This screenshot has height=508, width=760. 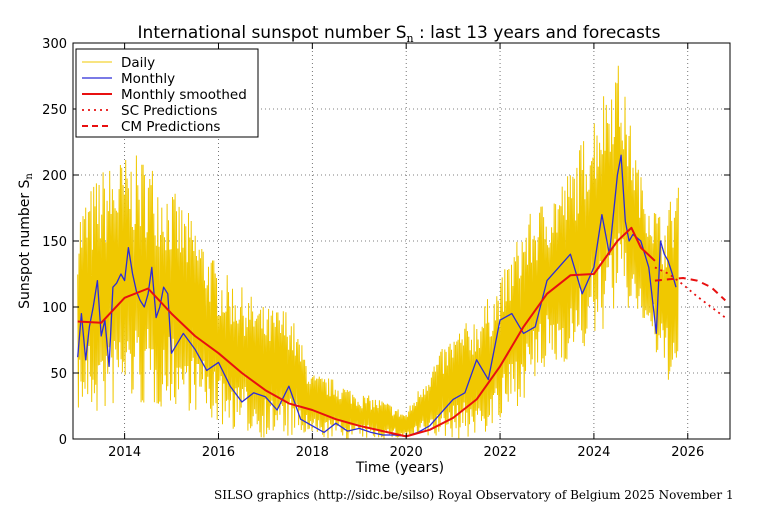 What do you see at coordinates (58, 374) in the screenshot?
I see `y-tick-label-1: 50` at bounding box center [58, 374].